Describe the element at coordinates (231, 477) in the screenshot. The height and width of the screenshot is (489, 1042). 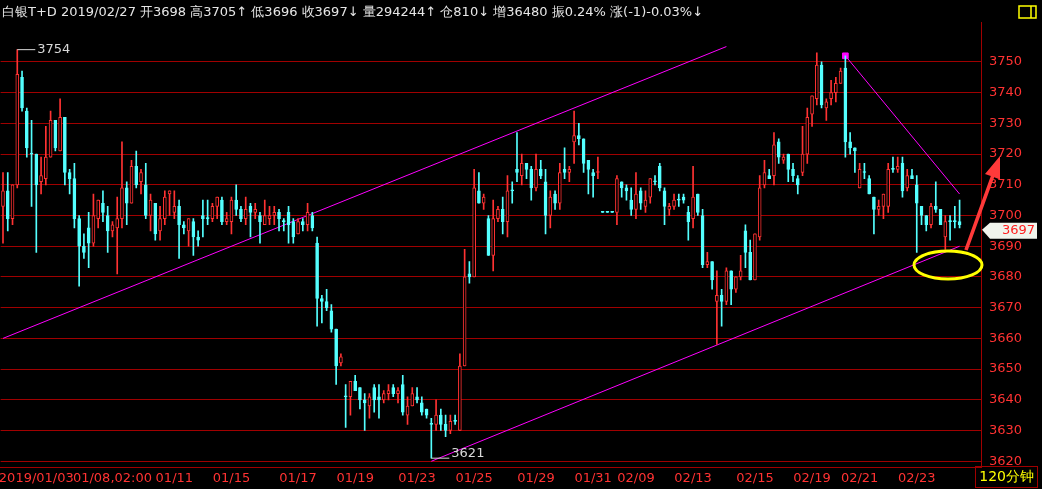
I see `x-tick-label: 01/15` at that location.